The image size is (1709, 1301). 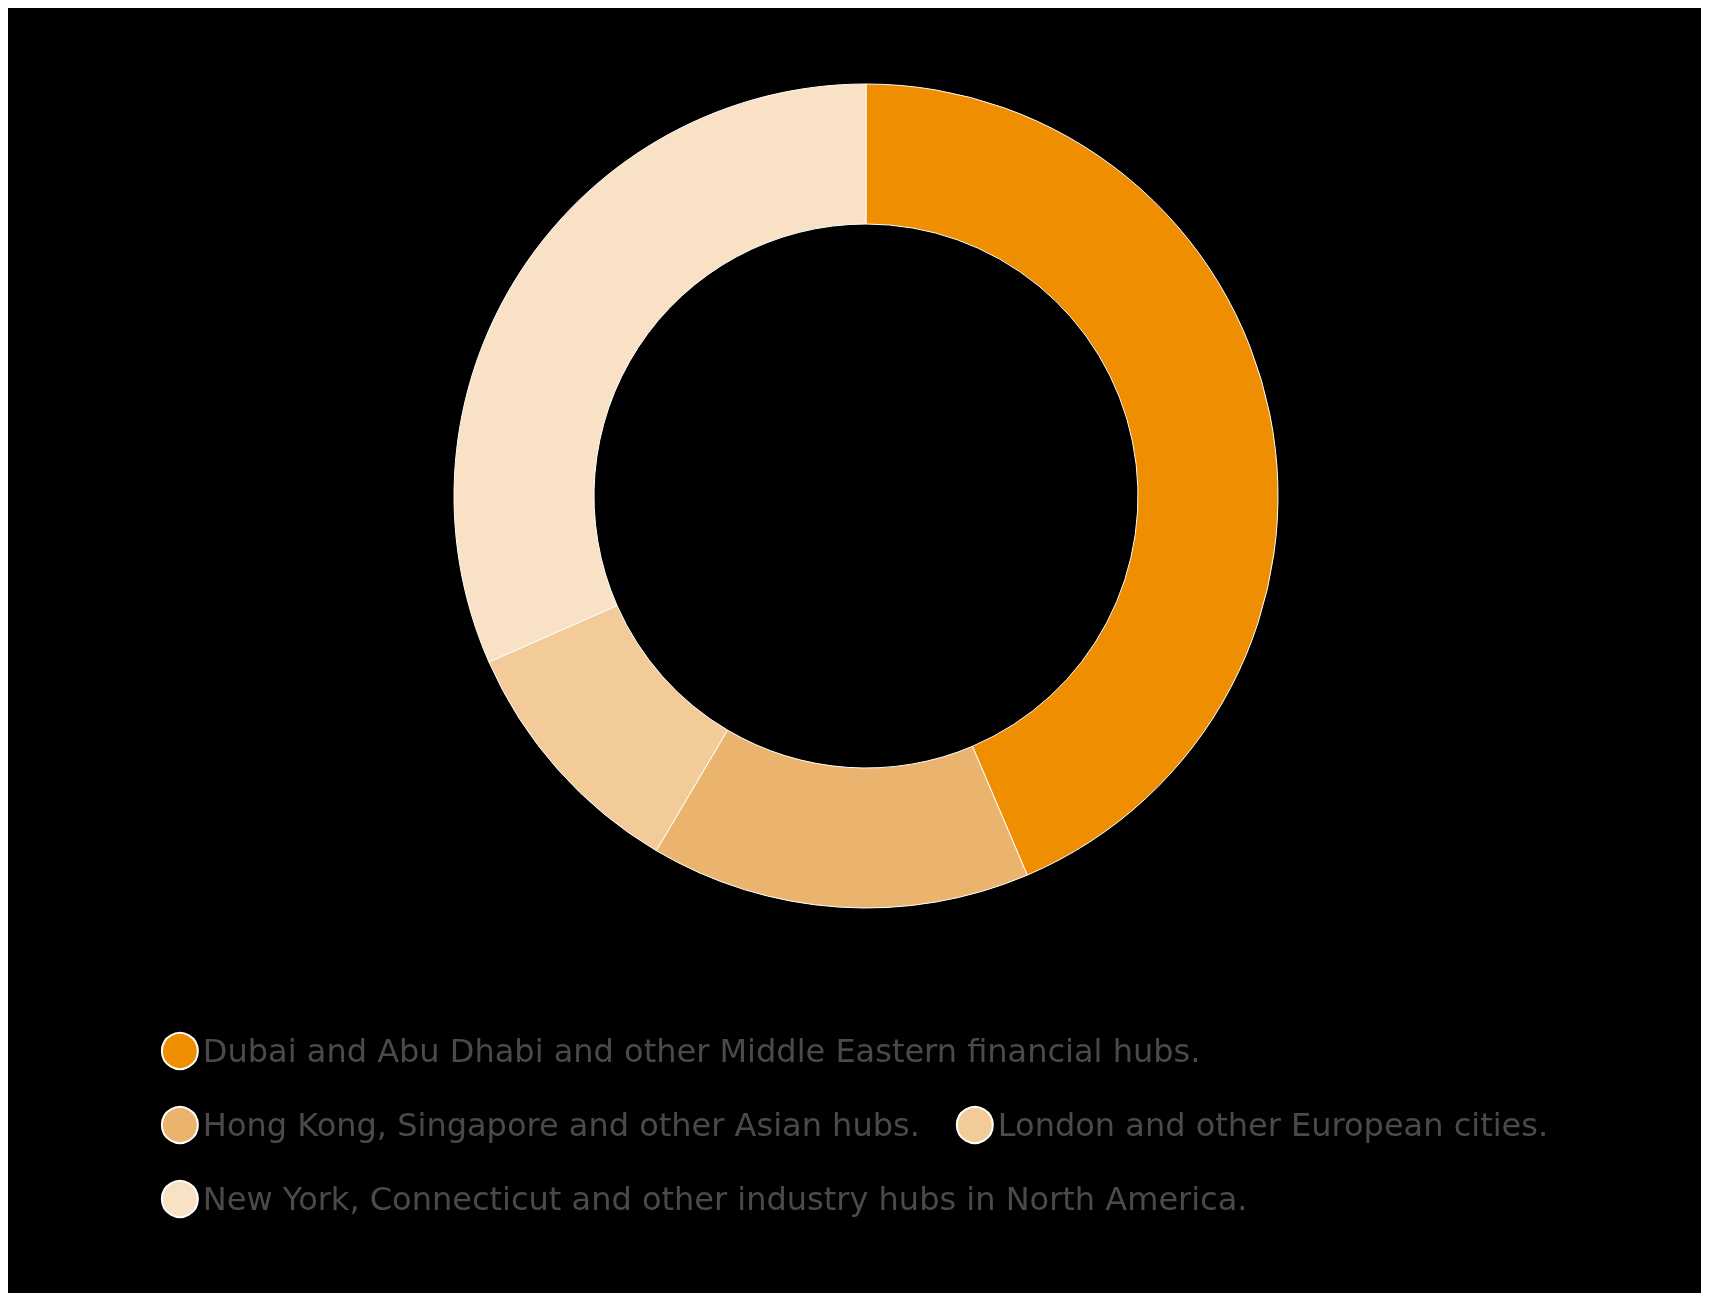 What do you see at coordinates (701, 1051) in the screenshot?
I see `legend-label: Dubai and Abu Dhabi and other Middle Eastern financial hubs.` at bounding box center [701, 1051].